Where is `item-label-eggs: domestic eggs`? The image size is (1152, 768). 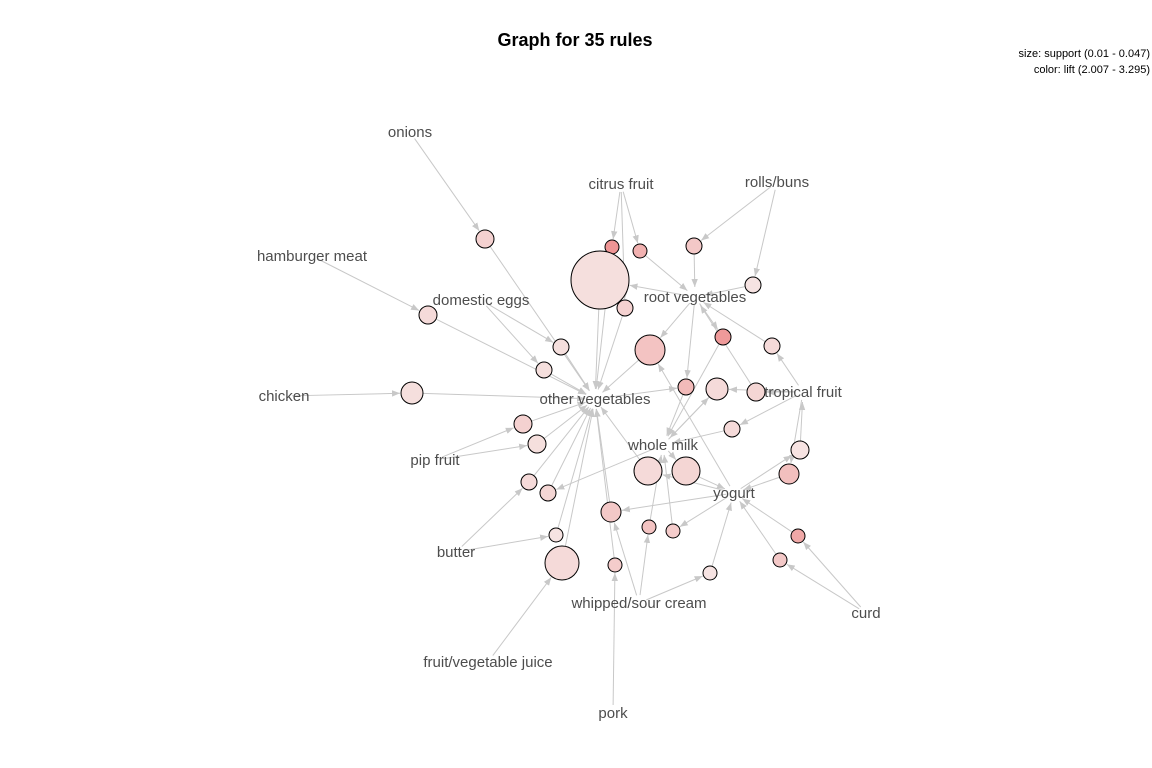
item-label-eggs: domestic eggs is located at coordinates (481, 300).